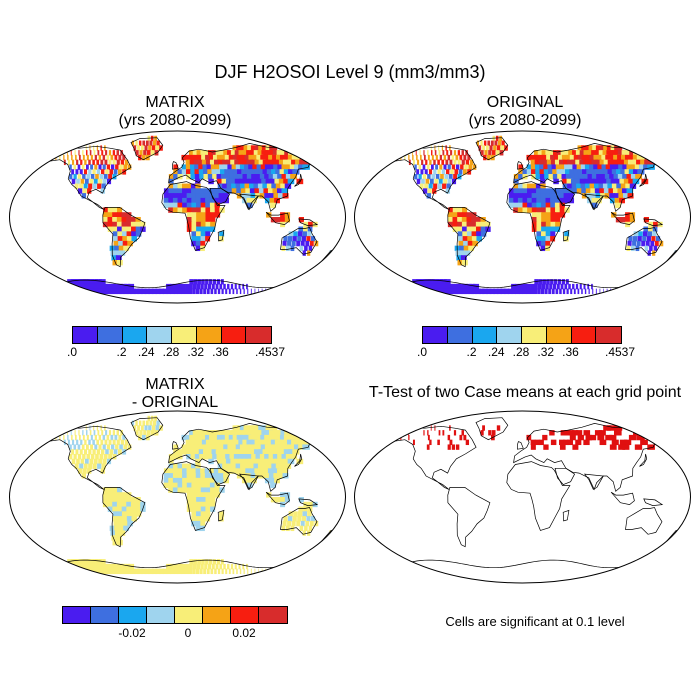 The image size is (700, 700). Describe the element at coordinates (270, 352) in the screenshot. I see `colorbar-tick-label: .4537` at that location.